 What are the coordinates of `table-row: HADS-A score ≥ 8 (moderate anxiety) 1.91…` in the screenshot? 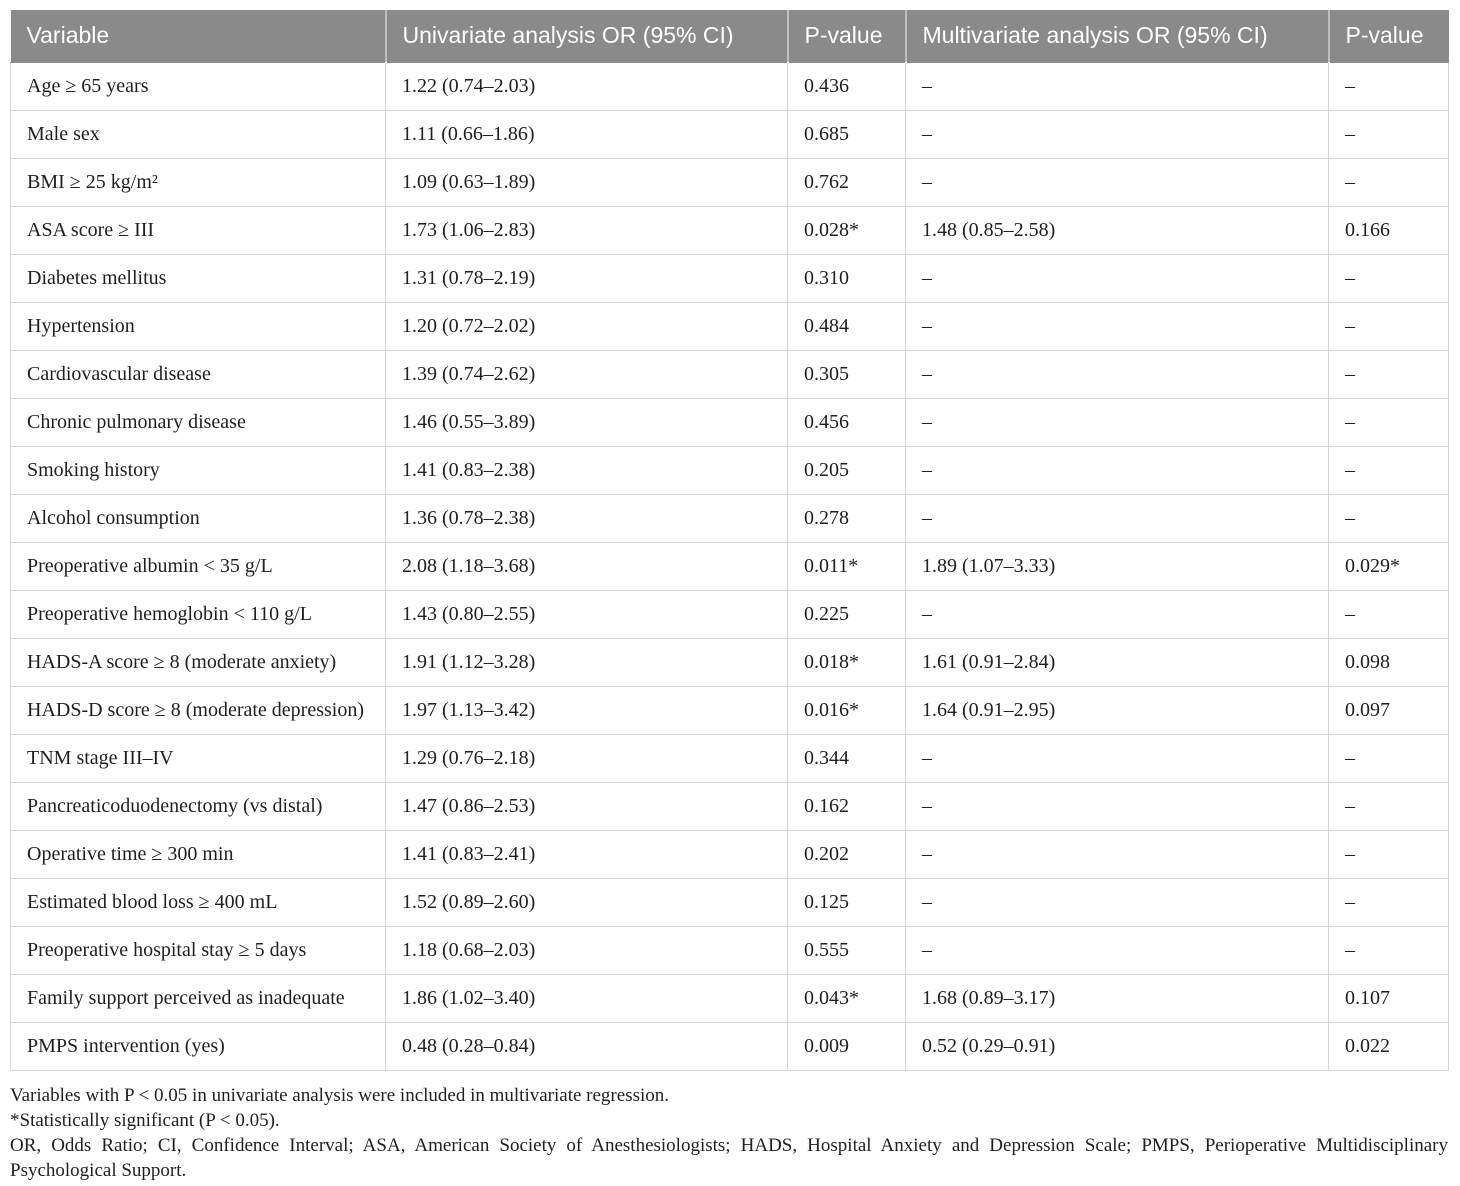 It's located at (729, 662).